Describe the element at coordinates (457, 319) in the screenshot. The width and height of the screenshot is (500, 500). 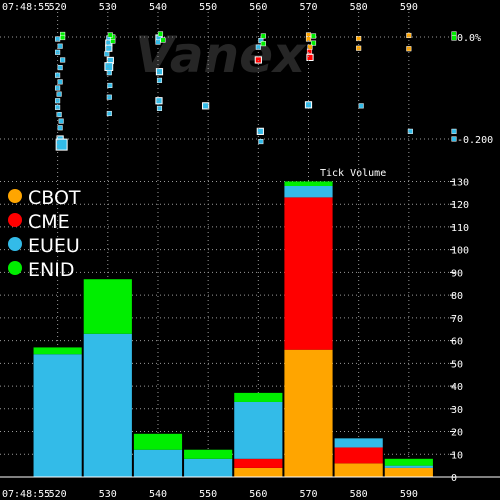
I see `volume-y-tick-label: 70` at that location.